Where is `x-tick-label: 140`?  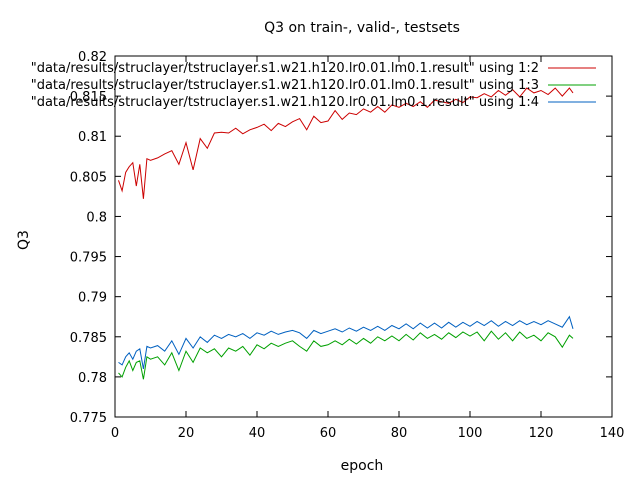 x-tick-label: 140 is located at coordinates (612, 433).